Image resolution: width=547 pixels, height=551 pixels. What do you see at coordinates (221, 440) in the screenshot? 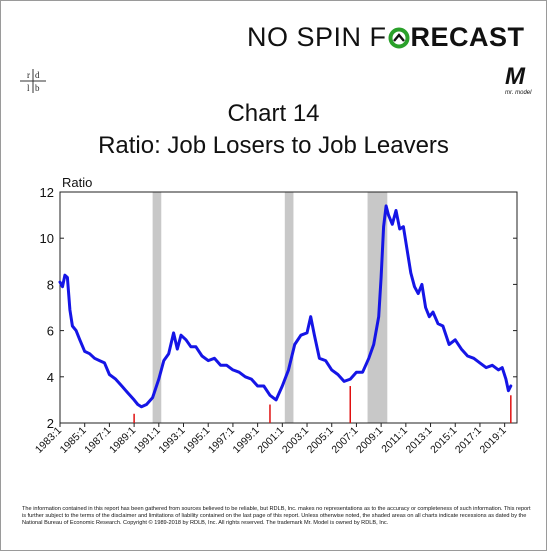
I see `x-tick-label: 1997:1` at bounding box center [221, 440].